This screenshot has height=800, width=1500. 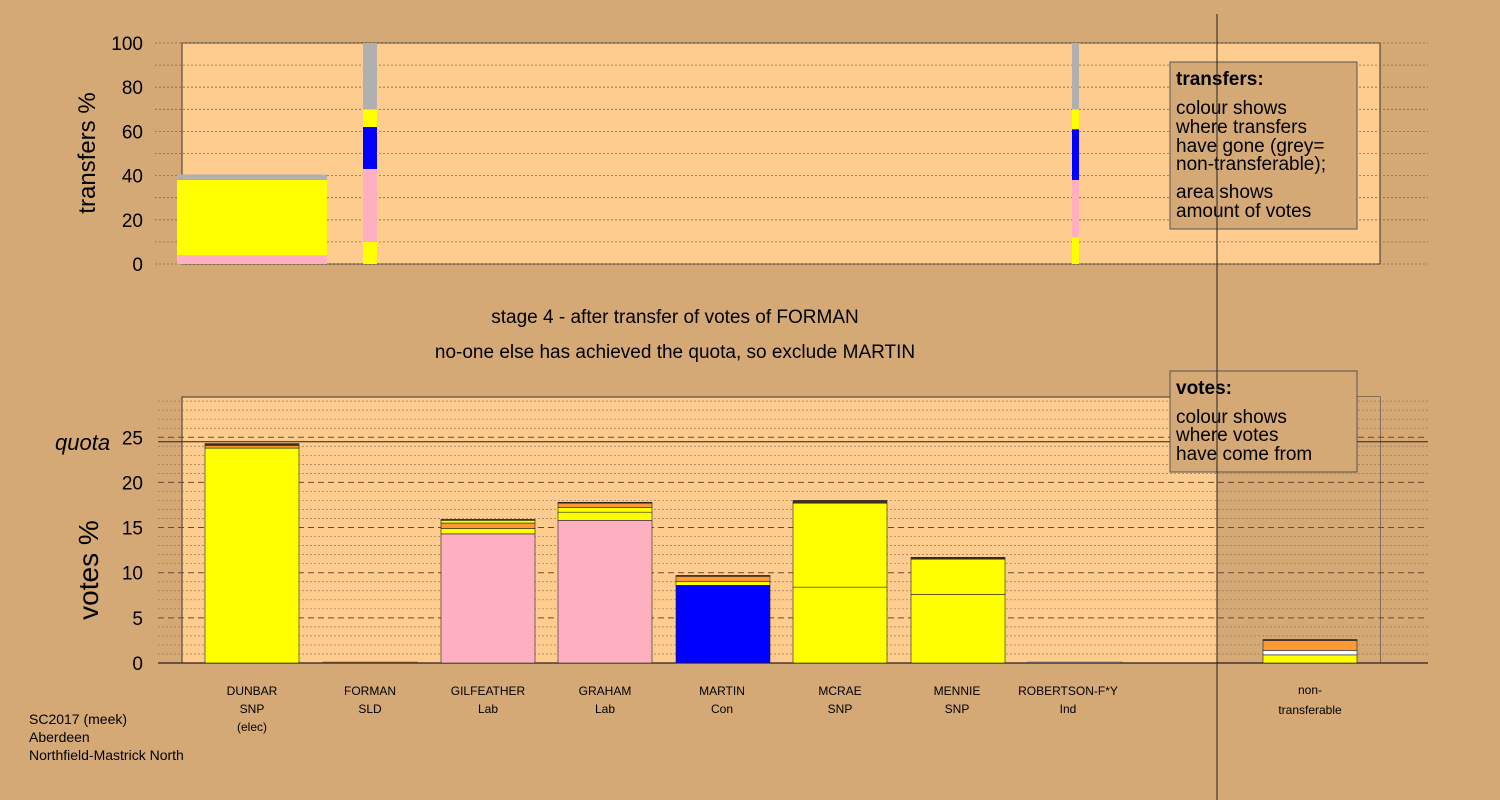 I want to click on candidate-name: MCRAE, so click(x=839, y=691).